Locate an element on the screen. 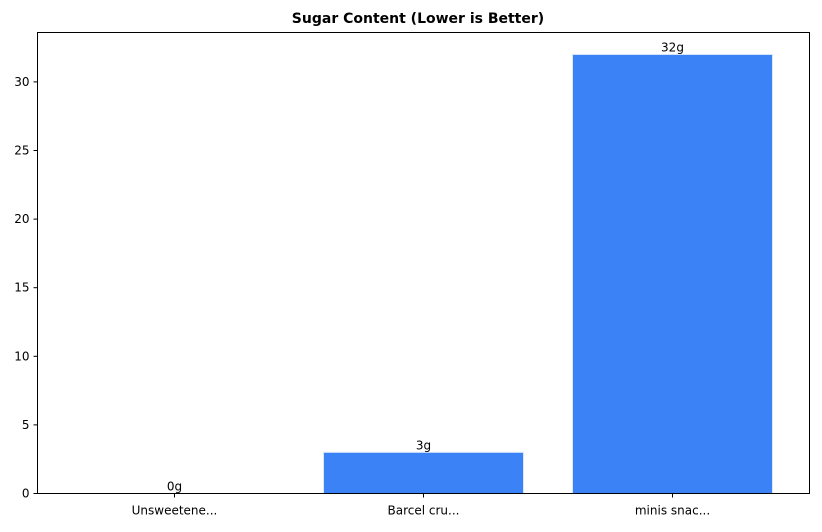 This screenshot has height=532, width=822. bar-value-label: 0g is located at coordinates (174, 487).